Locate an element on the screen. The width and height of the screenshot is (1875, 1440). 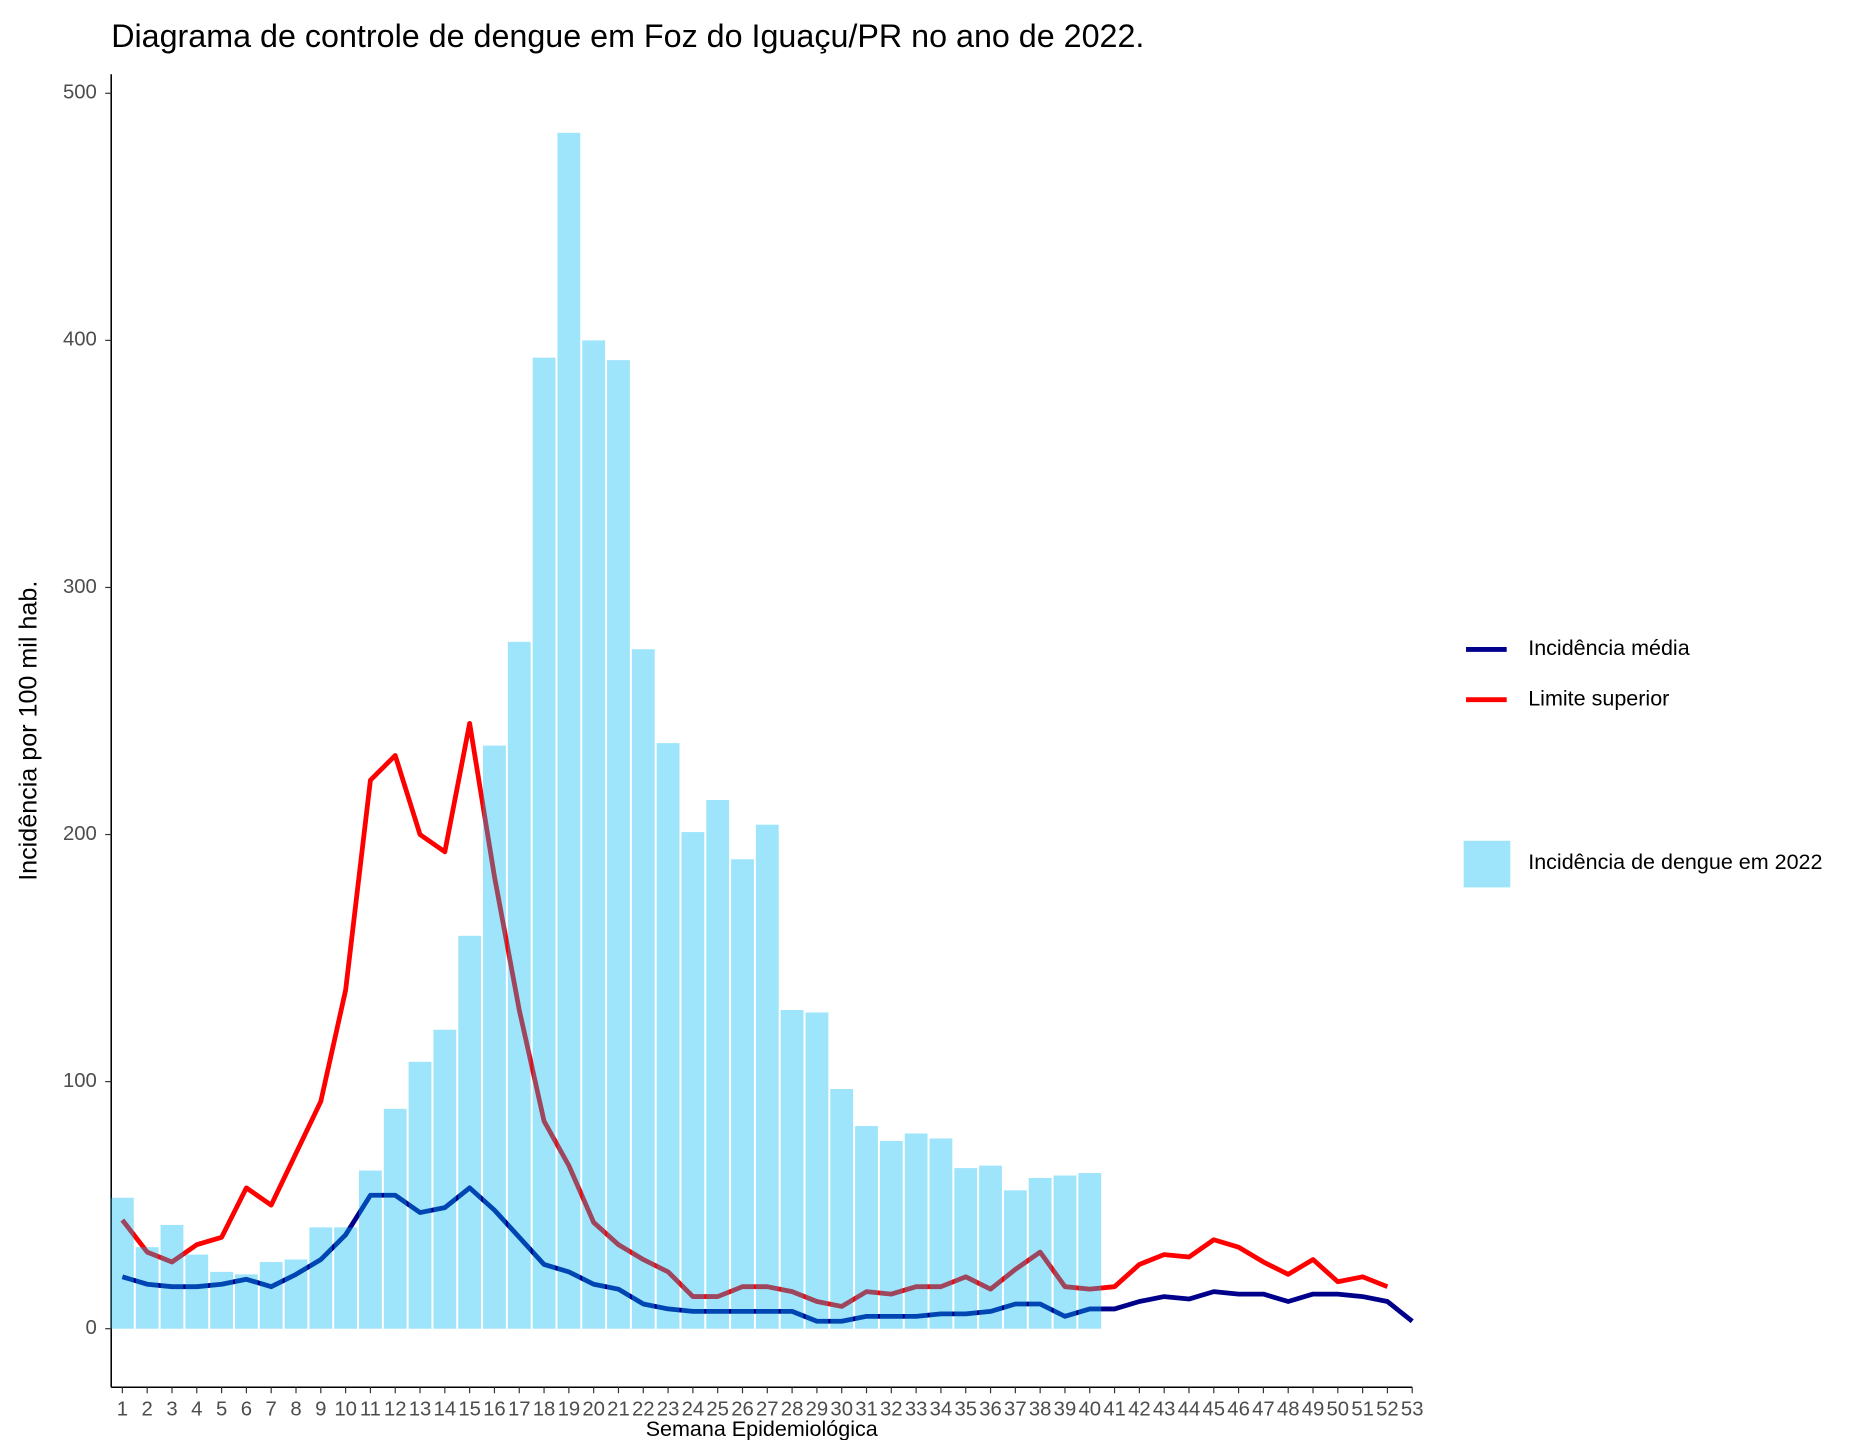
x-tick-label: 21 is located at coordinates (618, 1409).